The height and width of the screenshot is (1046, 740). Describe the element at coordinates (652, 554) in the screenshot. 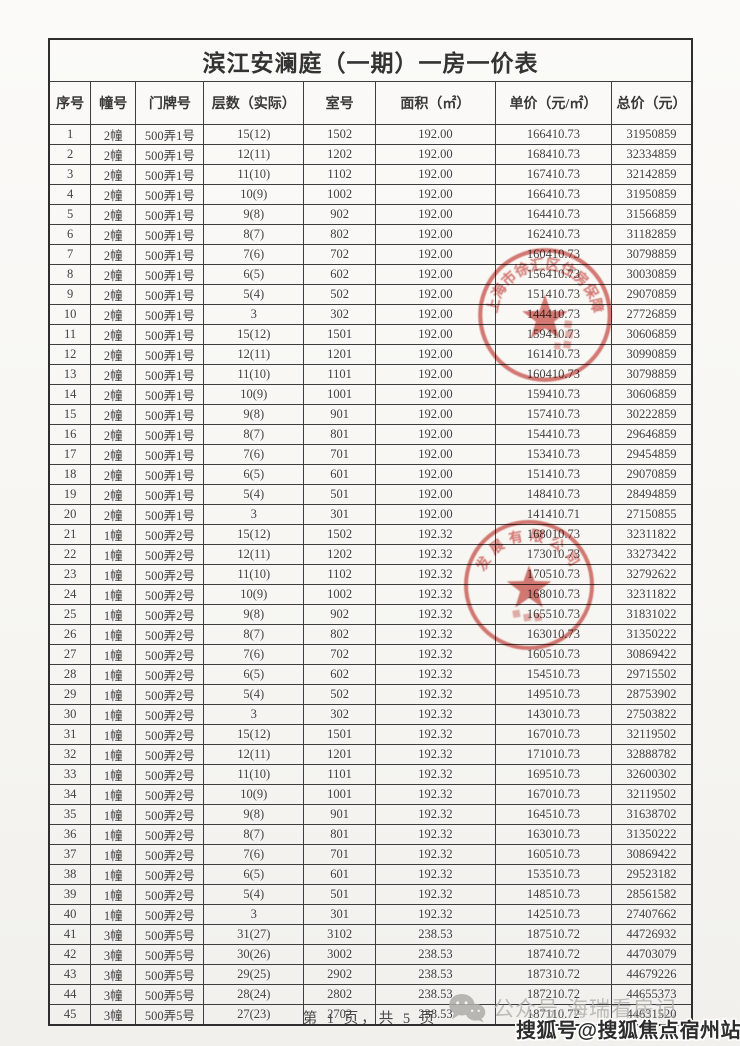

I see `table-cell: 33273422` at that location.